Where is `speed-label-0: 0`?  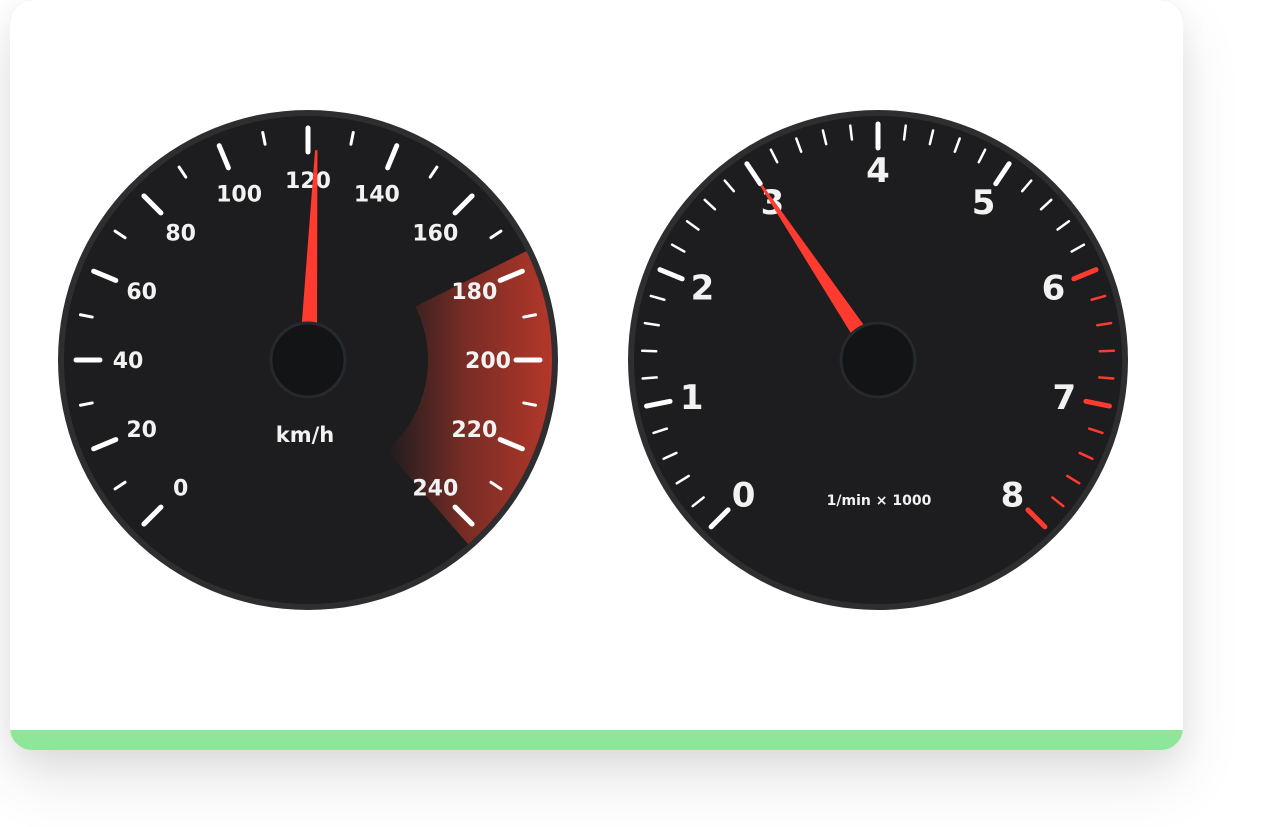
speed-label-0: 0 is located at coordinates (180, 488).